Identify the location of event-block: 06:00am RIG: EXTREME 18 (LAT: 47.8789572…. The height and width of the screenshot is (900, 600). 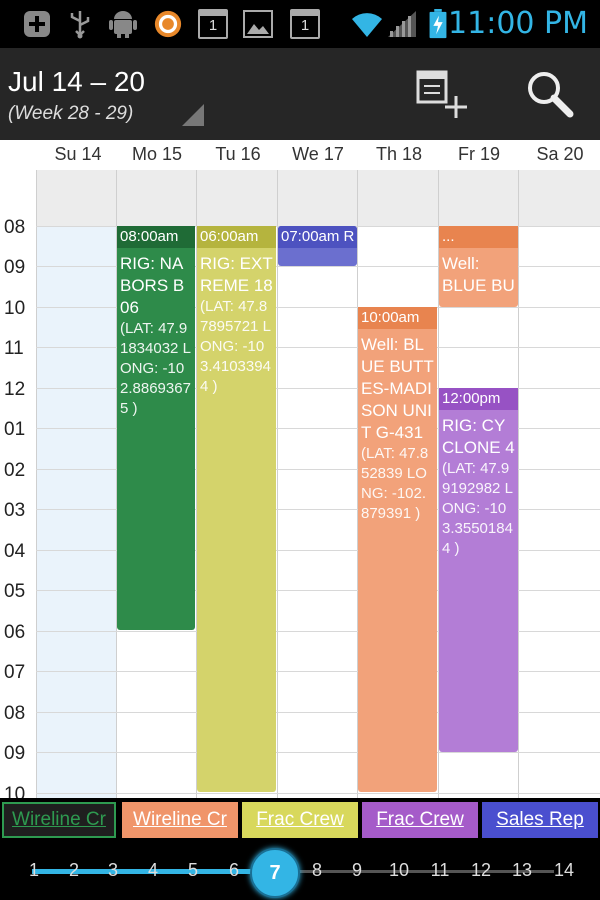
(236, 509).